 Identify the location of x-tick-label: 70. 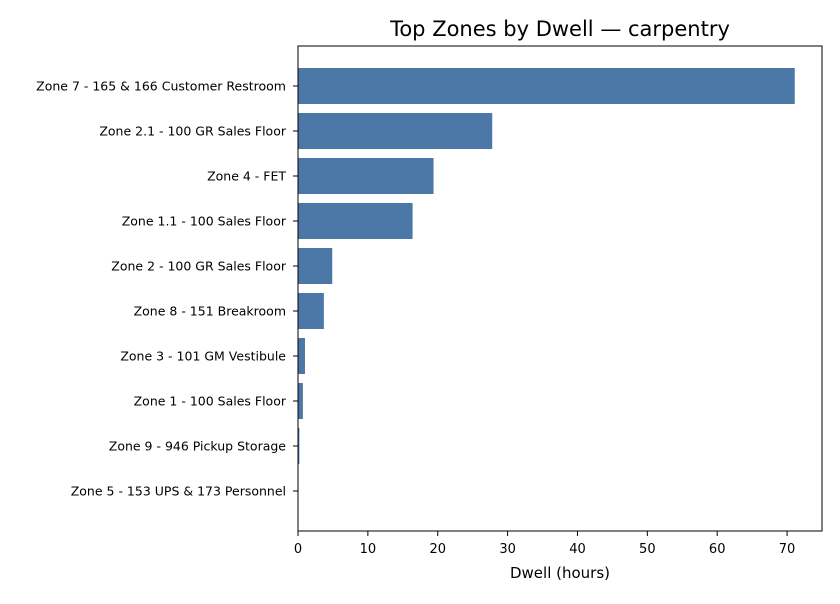
(787, 549).